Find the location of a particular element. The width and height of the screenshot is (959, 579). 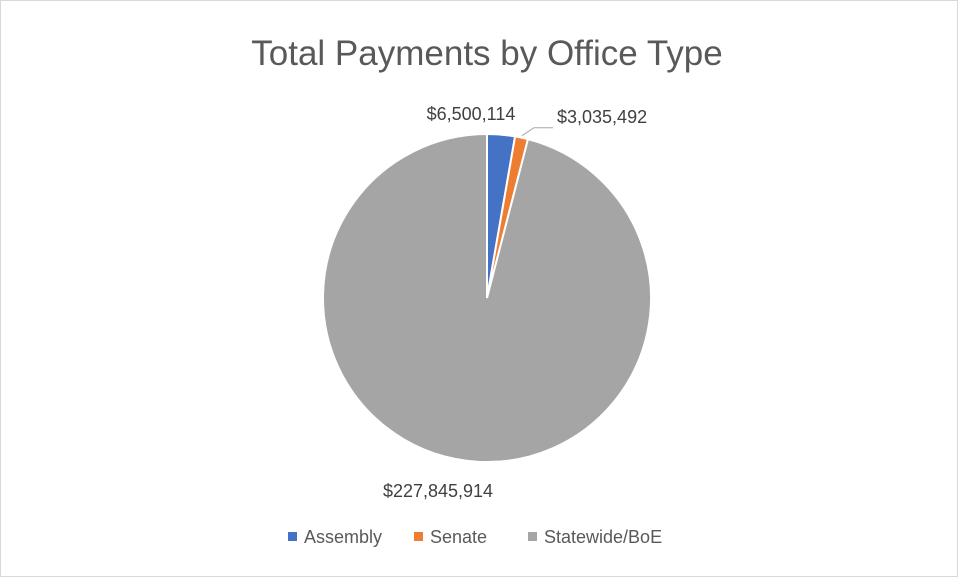

legend-item: Assembly is located at coordinates (335, 537).